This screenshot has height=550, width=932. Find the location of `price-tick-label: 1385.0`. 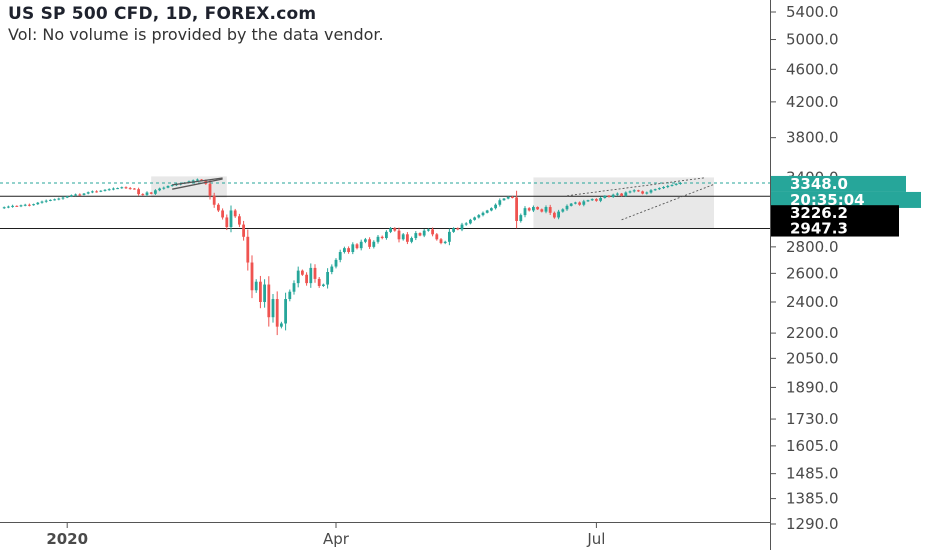

price-tick-label: 1385.0 is located at coordinates (812, 499).